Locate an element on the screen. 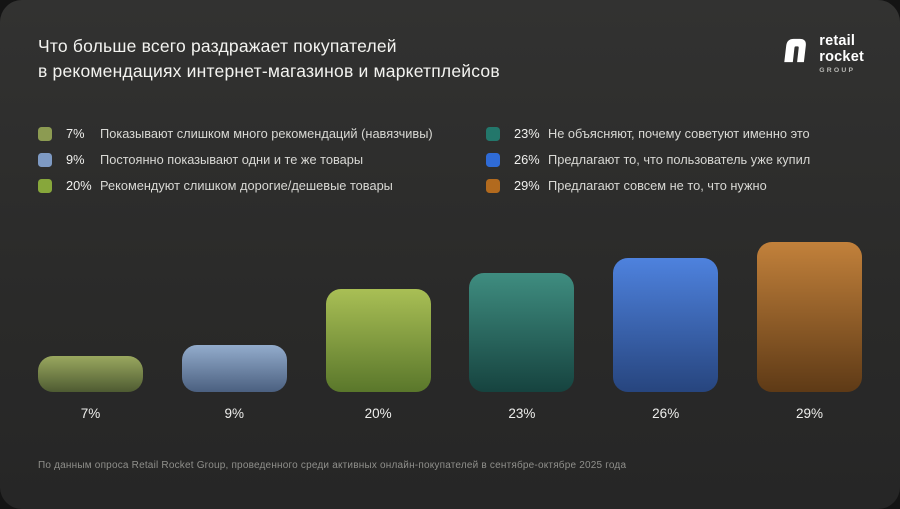 This screenshot has width=900, height=509. bar-23% is located at coordinates (522, 332).